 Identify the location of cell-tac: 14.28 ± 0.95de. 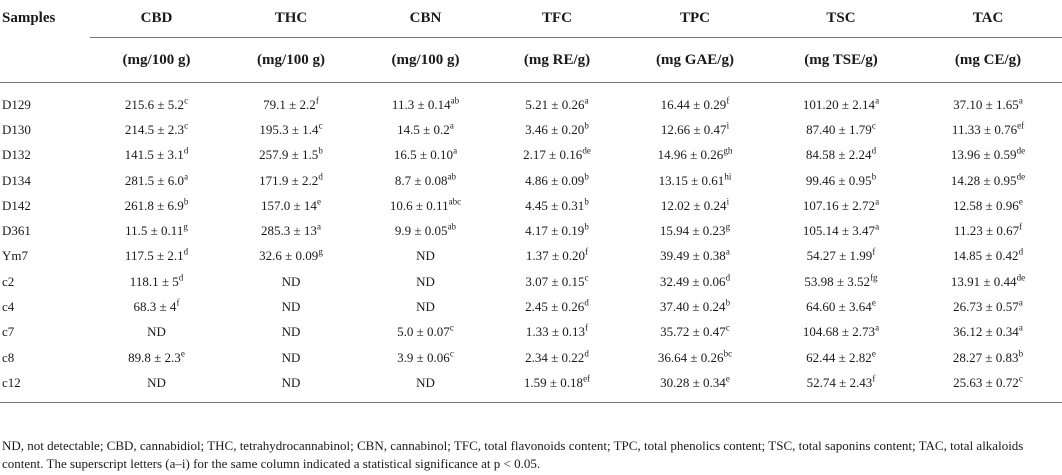
(988, 180).